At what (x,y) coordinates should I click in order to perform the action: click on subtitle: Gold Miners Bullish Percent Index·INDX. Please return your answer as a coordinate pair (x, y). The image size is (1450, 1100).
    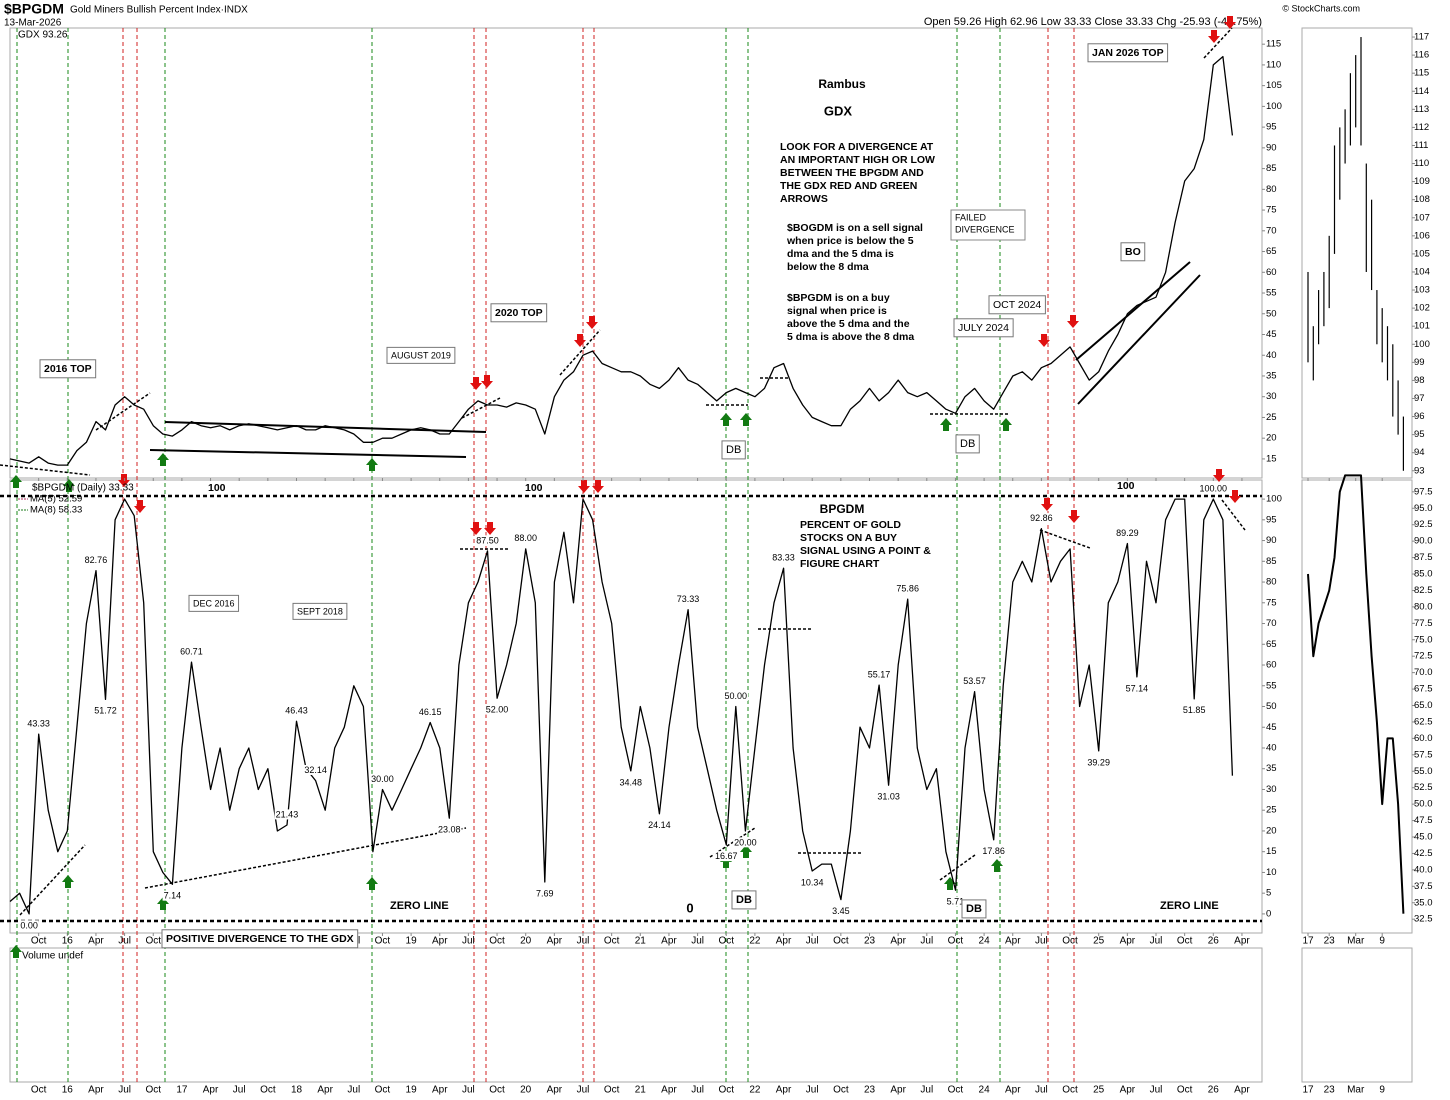
    Looking at the image, I should click on (159, 10).